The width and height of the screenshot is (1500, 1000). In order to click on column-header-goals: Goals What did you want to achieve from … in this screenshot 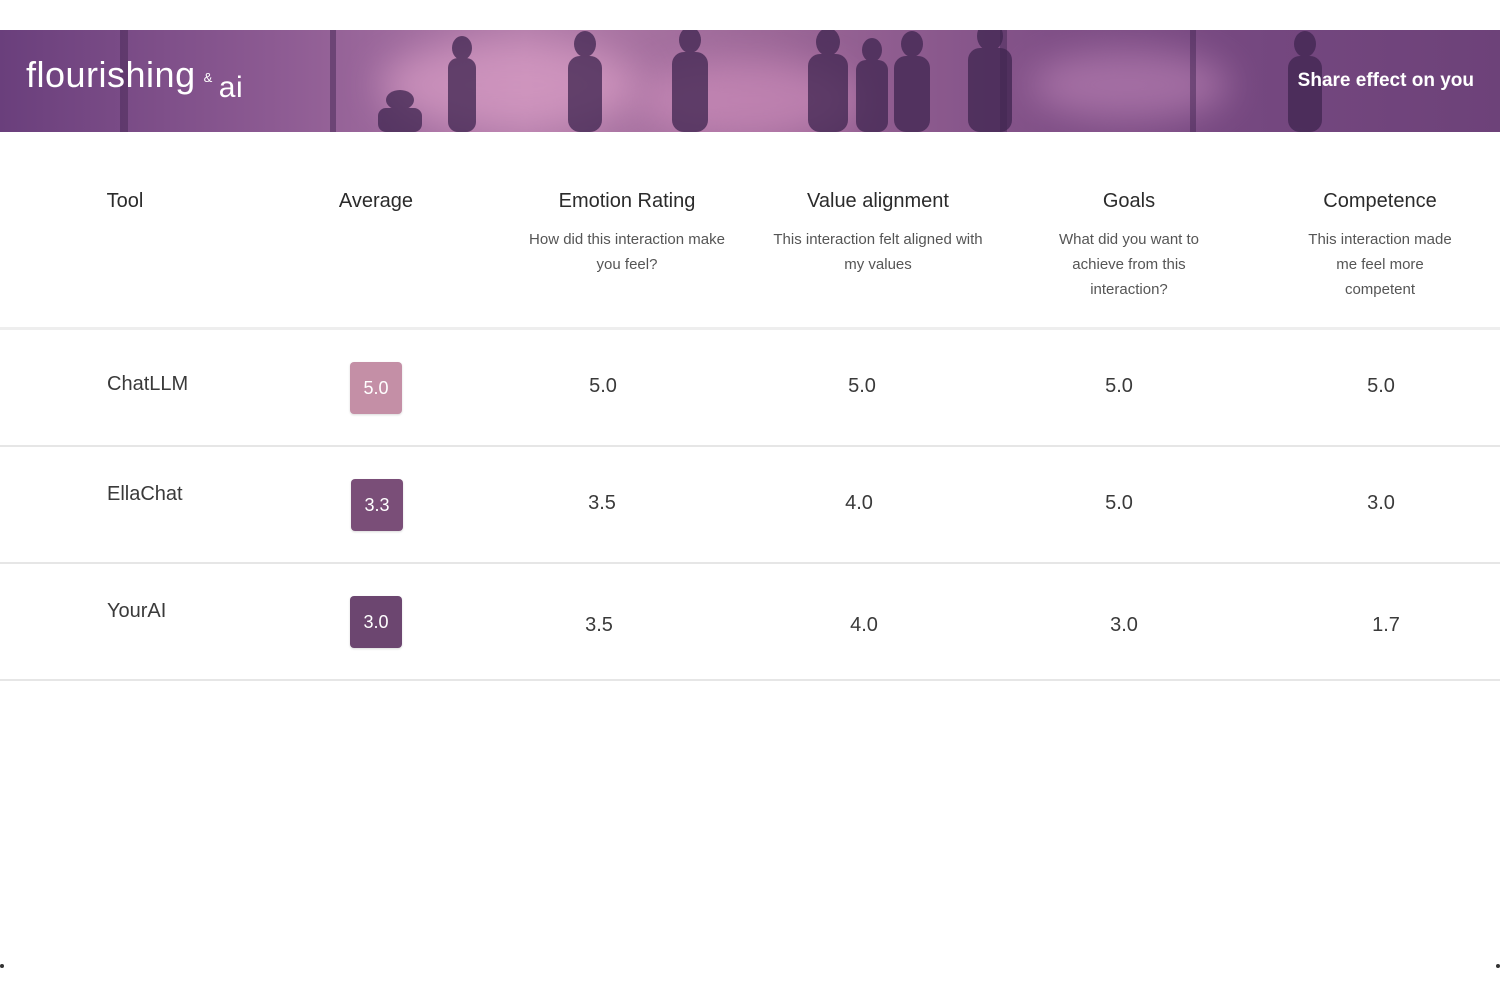, I will do `click(1129, 246)`.